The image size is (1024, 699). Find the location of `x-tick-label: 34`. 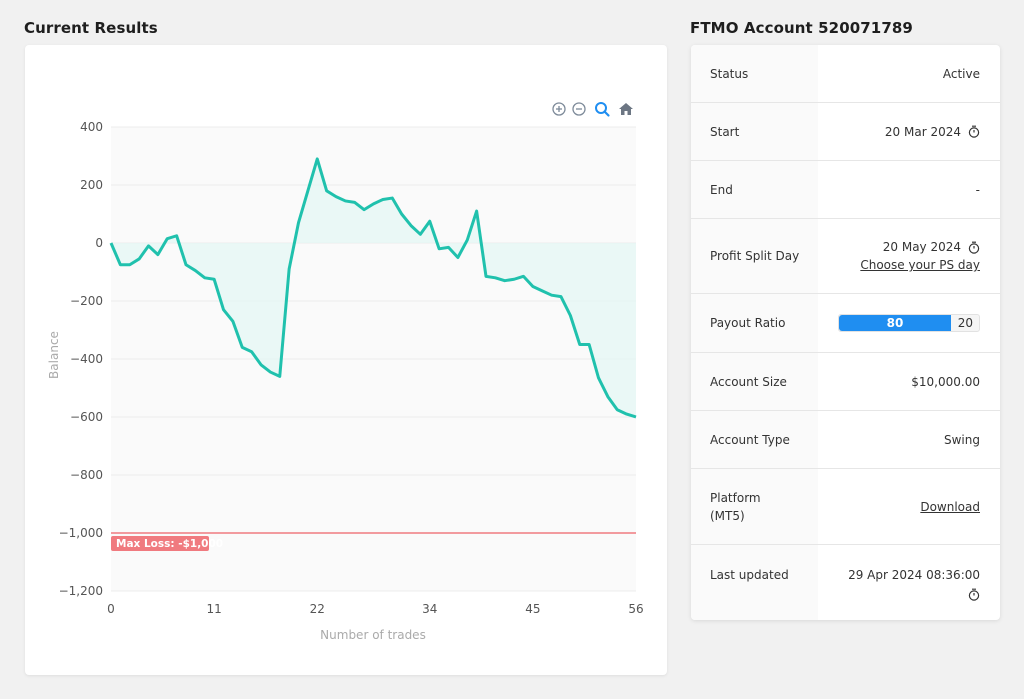

x-tick-label: 34 is located at coordinates (429, 609).